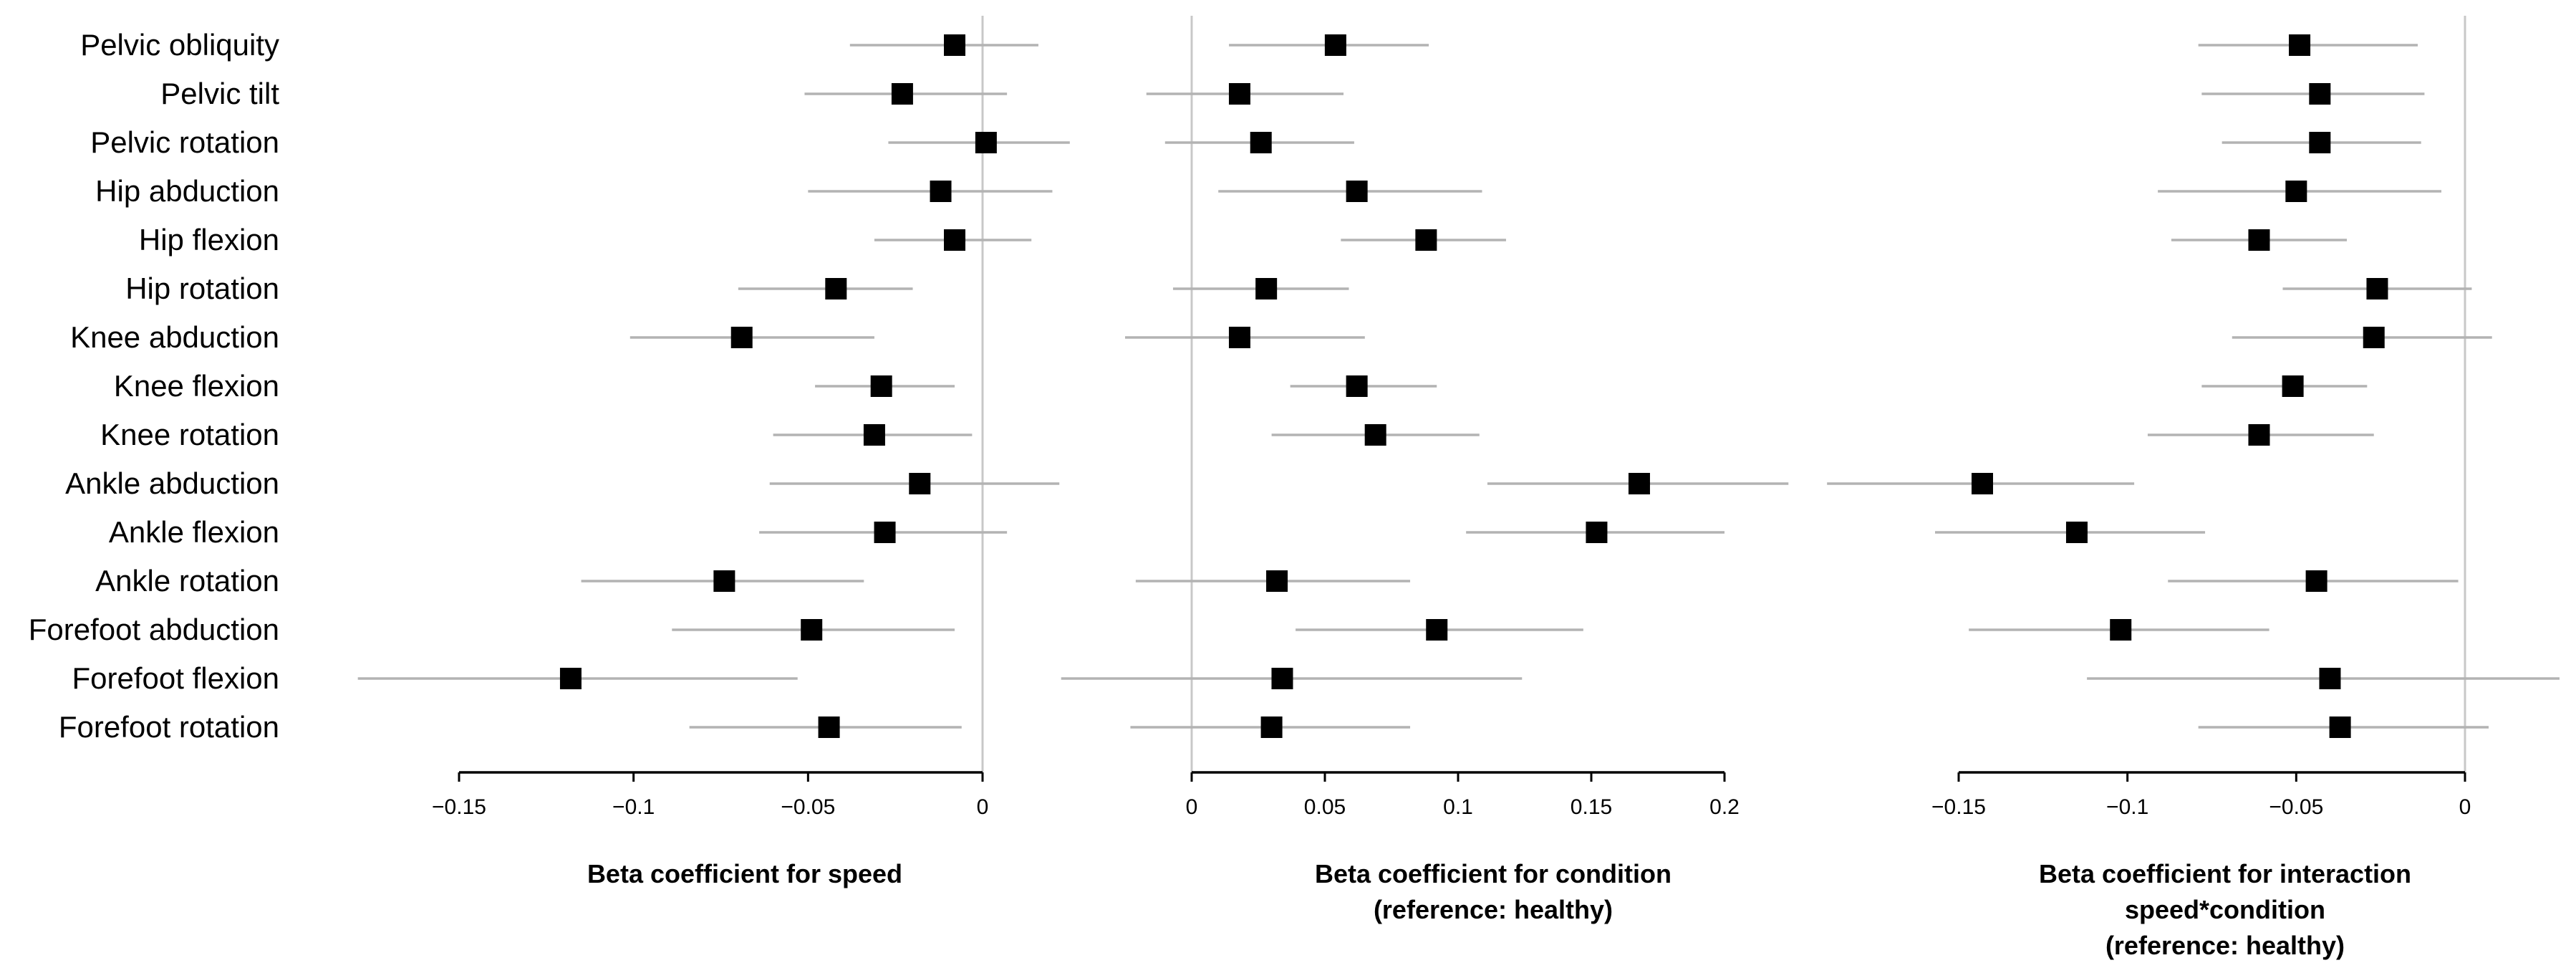  Describe the element at coordinates (187, 191) in the screenshot. I see `row-label: Hip abduction` at that location.